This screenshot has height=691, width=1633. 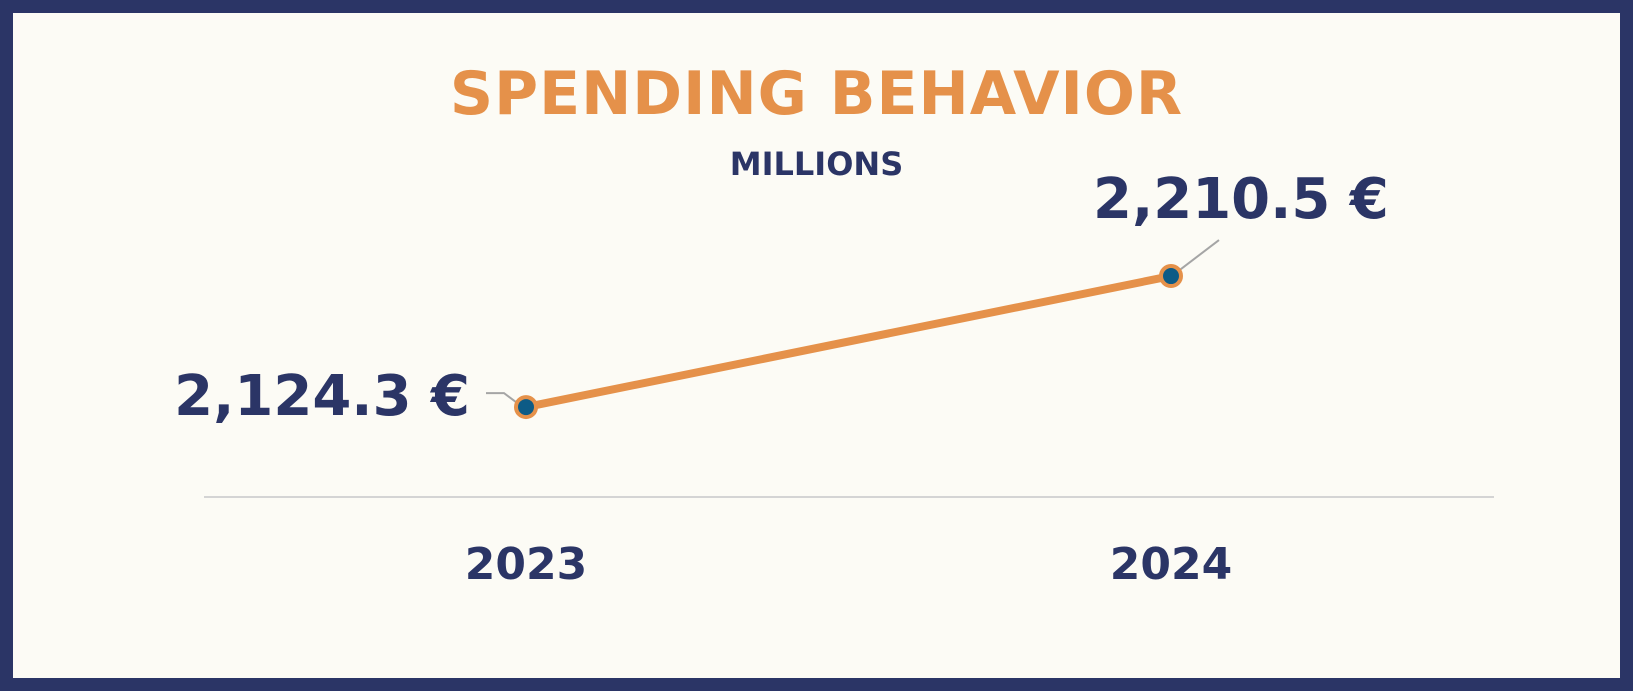 I want to click on chart-subtitle: MILLIONS, so click(x=816, y=164).